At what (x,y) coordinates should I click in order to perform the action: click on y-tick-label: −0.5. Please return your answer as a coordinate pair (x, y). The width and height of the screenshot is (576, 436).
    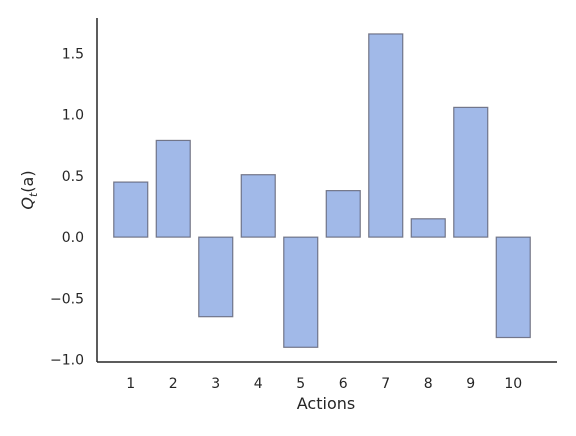
    Looking at the image, I should click on (67, 299).